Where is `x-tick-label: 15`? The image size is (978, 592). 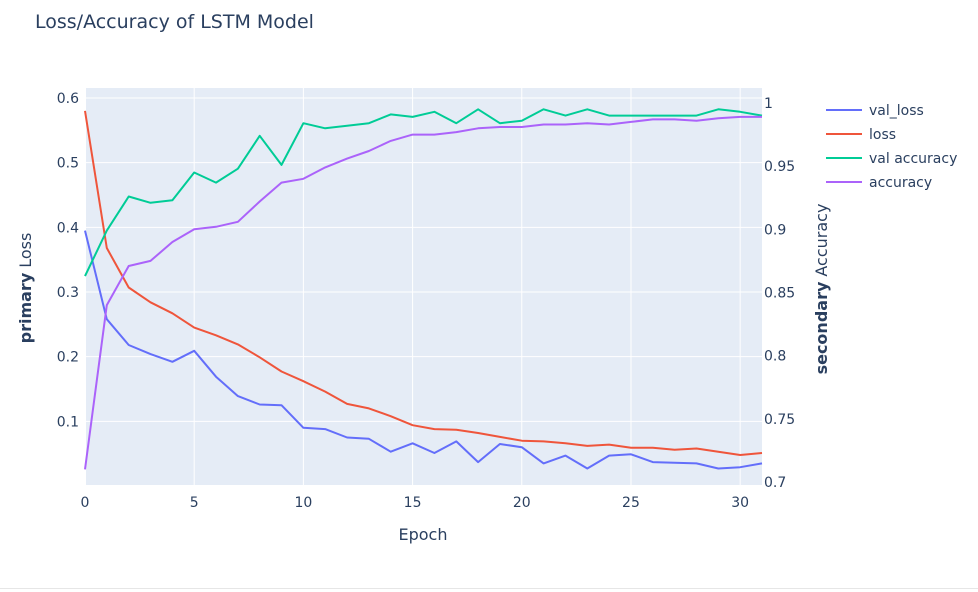 x-tick-label: 15 is located at coordinates (413, 503).